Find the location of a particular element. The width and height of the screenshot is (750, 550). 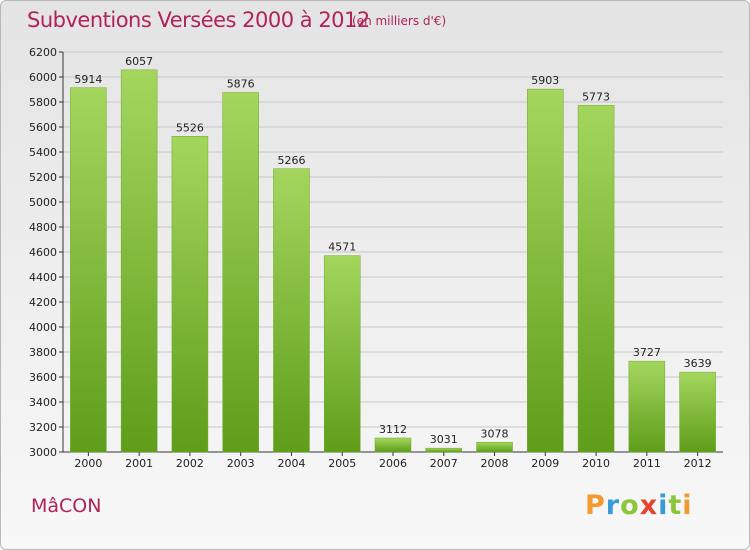

x-tick-label: 2011 is located at coordinates (647, 463).